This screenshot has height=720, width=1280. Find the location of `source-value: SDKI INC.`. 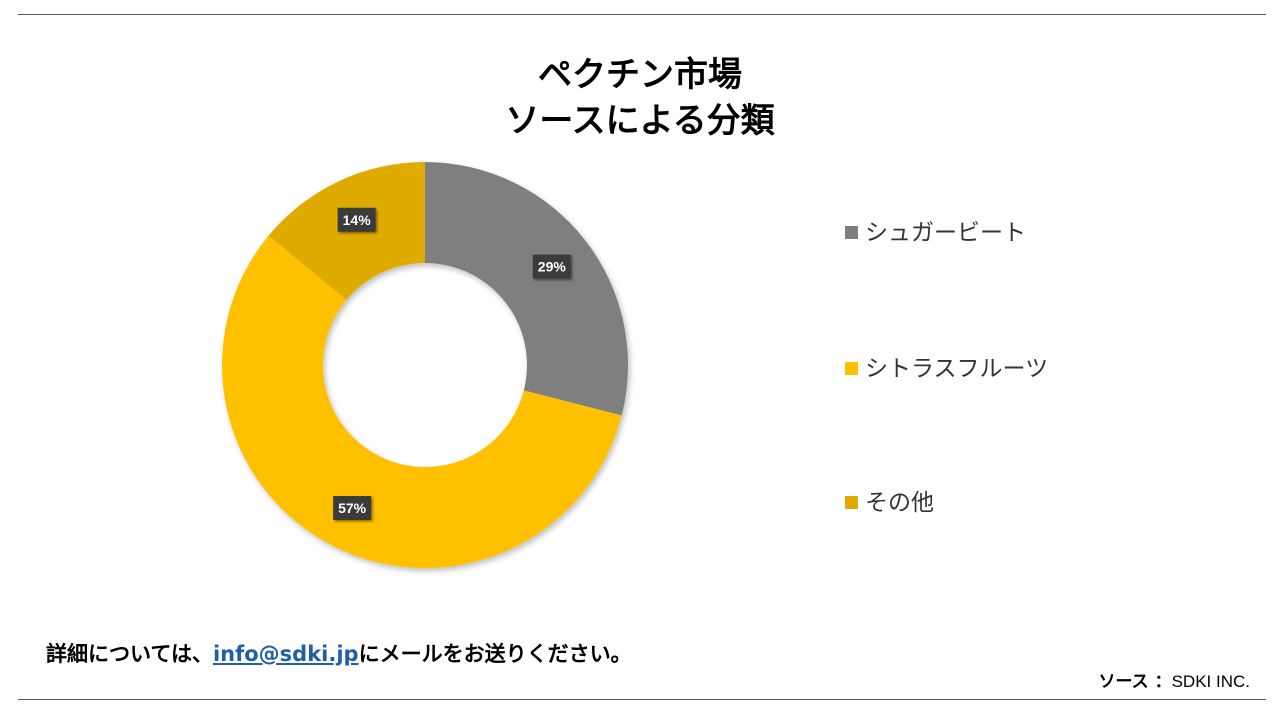

source-value: SDKI INC. is located at coordinates (1210, 681).